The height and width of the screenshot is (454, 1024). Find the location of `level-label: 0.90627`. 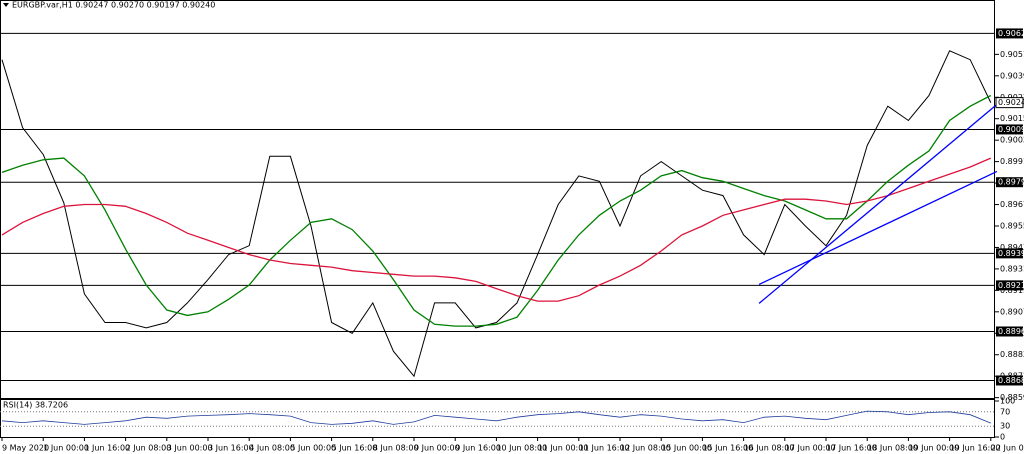

level-label: 0.90627 is located at coordinates (1011, 33).